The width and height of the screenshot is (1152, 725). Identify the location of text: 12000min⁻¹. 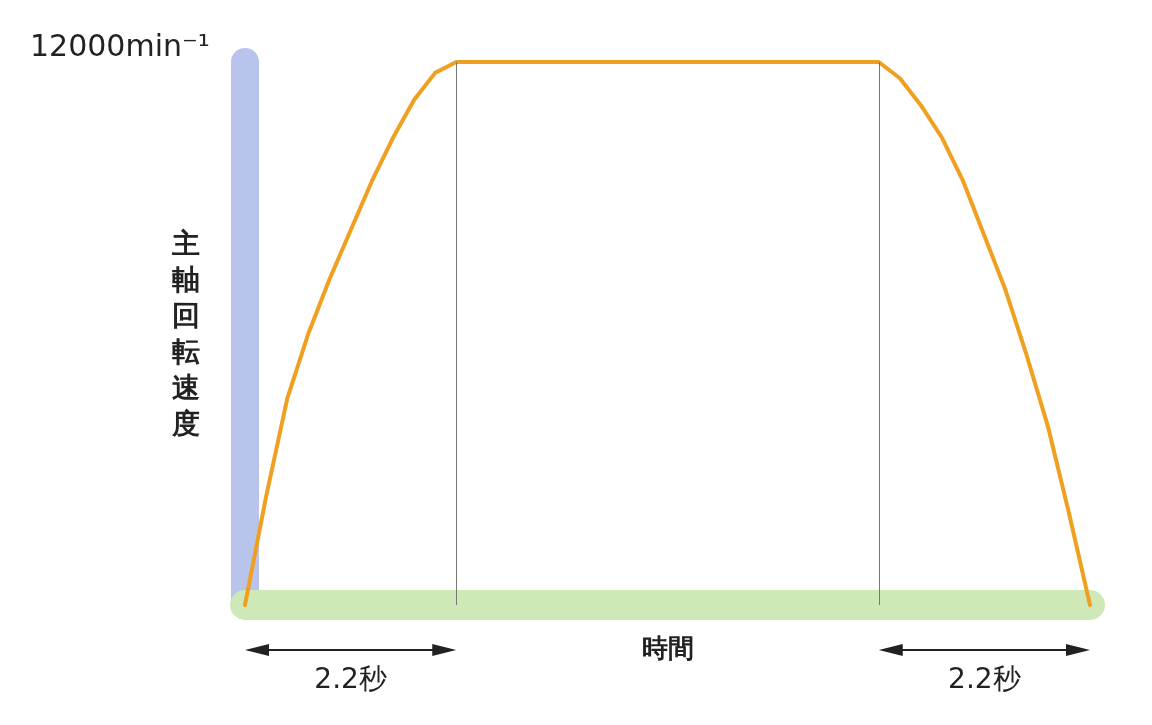
(120, 45).